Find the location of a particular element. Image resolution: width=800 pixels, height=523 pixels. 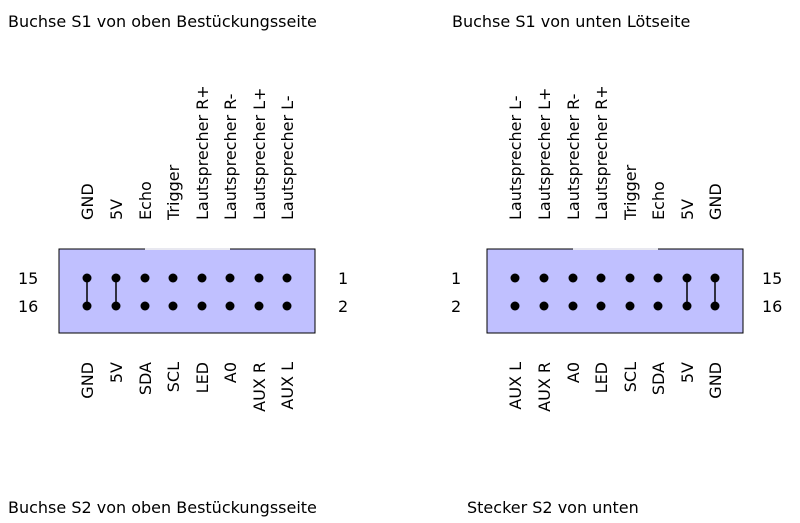

left-pin-num-15: 15 is located at coordinates (28, 278).